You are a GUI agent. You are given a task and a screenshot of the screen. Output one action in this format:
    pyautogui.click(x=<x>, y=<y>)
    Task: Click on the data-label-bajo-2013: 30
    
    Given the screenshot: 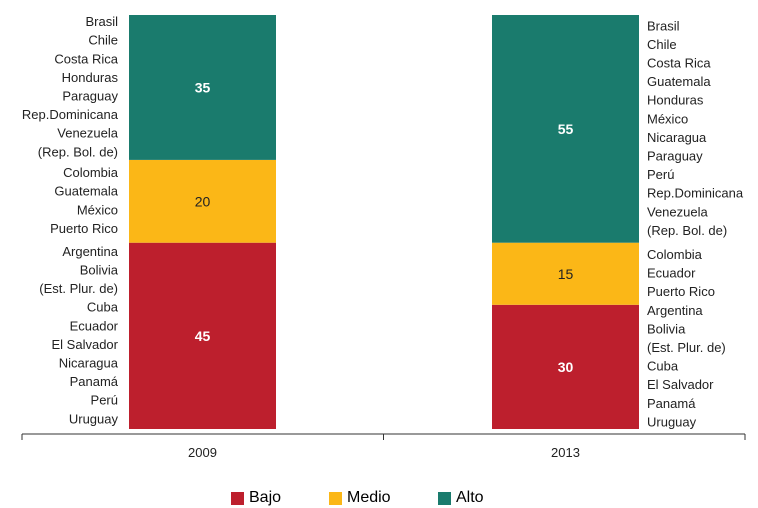 What is the action you would take?
    pyautogui.click(x=566, y=367)
    